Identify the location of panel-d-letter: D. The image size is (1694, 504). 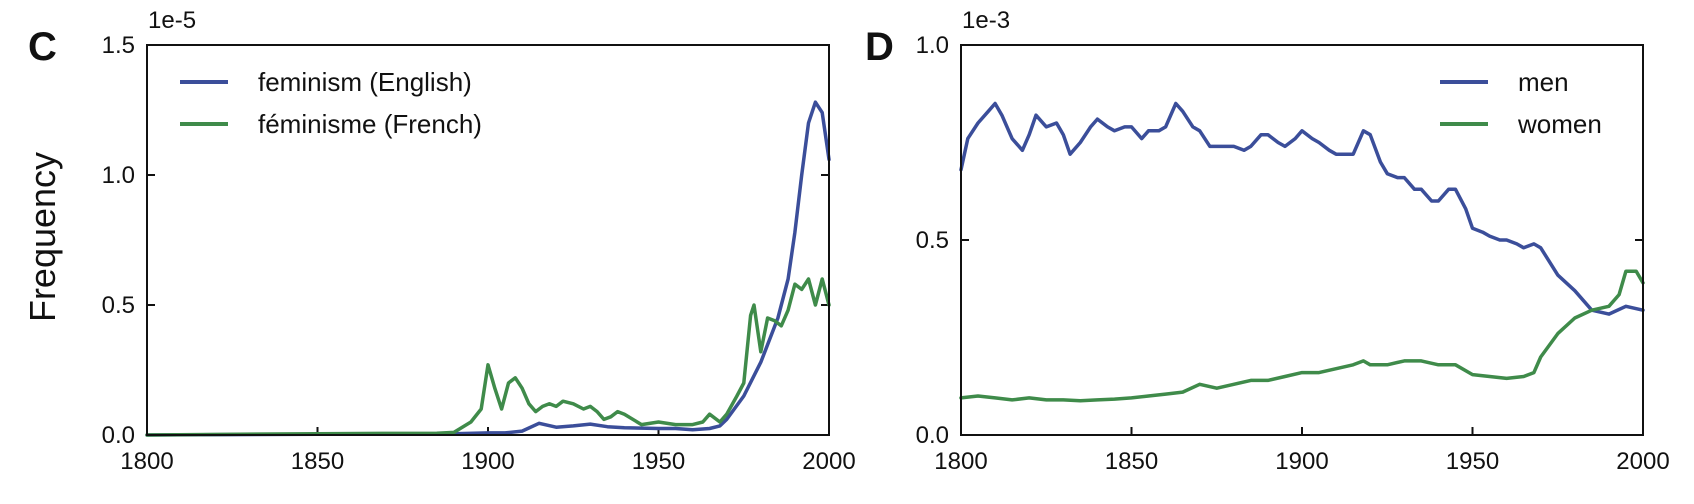
(879, 47).